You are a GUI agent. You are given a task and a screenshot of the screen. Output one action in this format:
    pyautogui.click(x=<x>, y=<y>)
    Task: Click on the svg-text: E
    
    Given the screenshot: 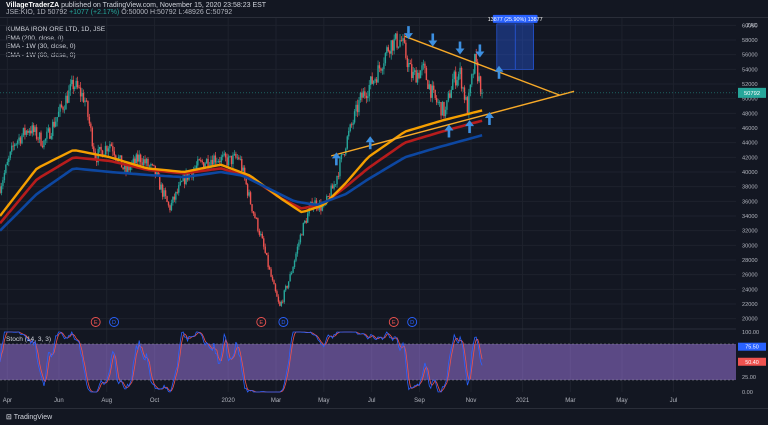 What is the action you would take?
    pyautogui.click(x=394, y=323)
    